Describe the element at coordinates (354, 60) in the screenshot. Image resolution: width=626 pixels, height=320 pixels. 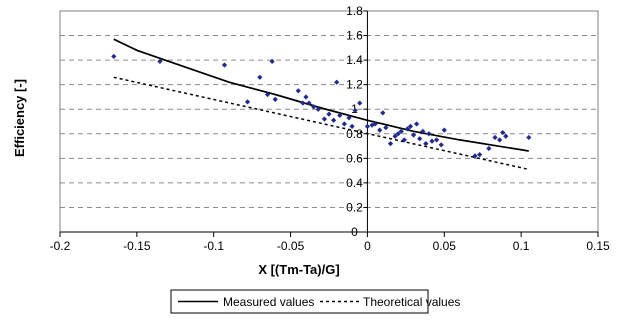
I see `y-tick-label-7: 1.4` at that location.